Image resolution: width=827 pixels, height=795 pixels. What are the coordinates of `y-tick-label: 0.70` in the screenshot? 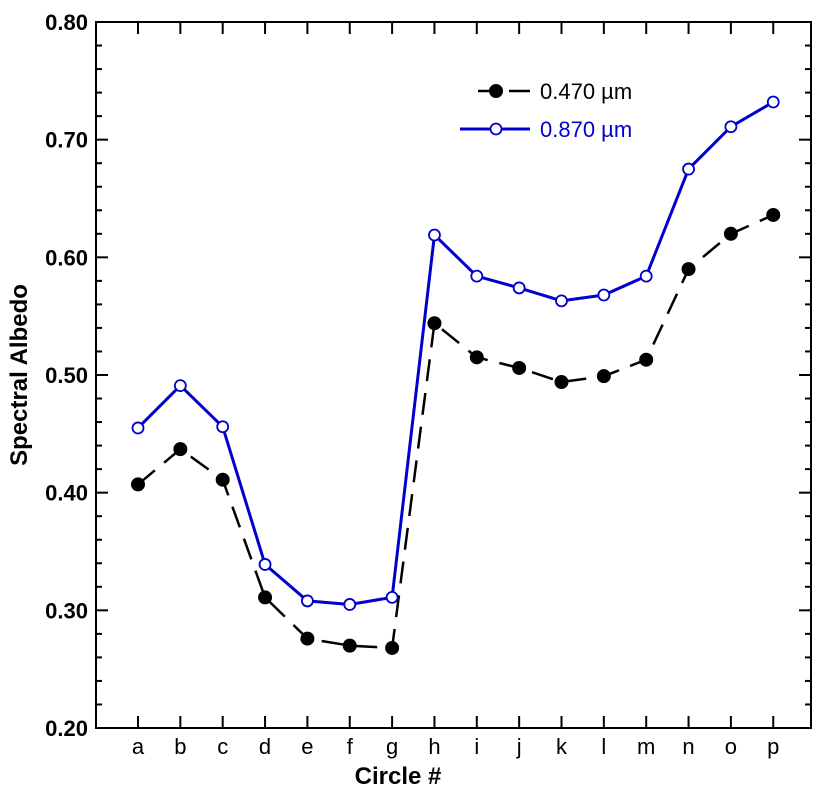 It's located at (66, 140).